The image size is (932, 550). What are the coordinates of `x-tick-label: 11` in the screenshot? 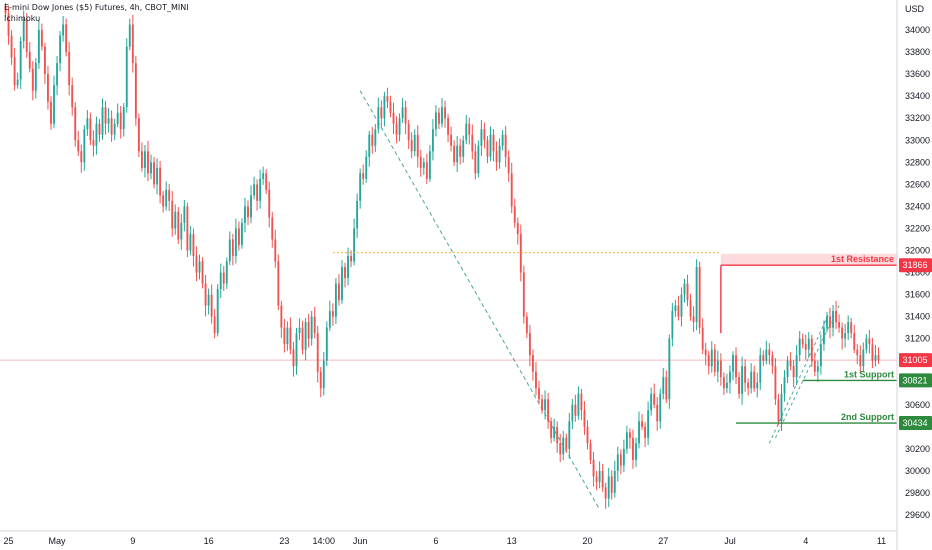 It's located at (881, 541).